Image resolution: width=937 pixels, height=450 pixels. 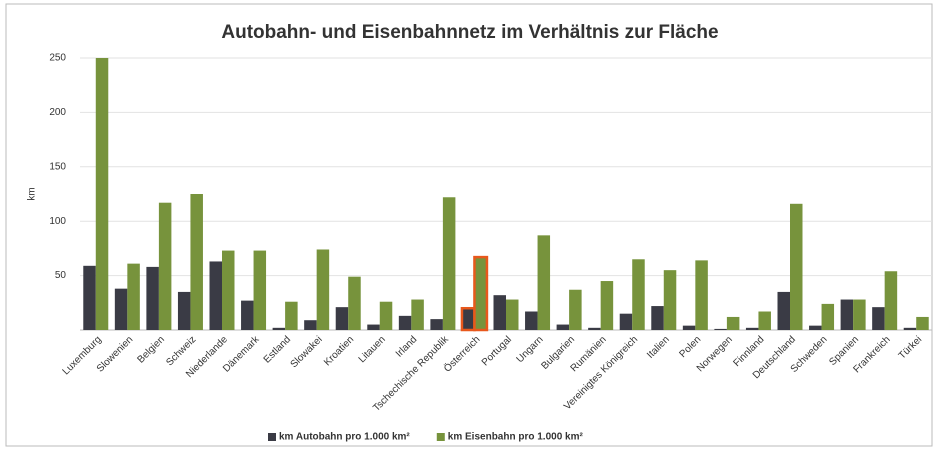 I want to click on y-tick-label: 50, so click(x=61, y=275).